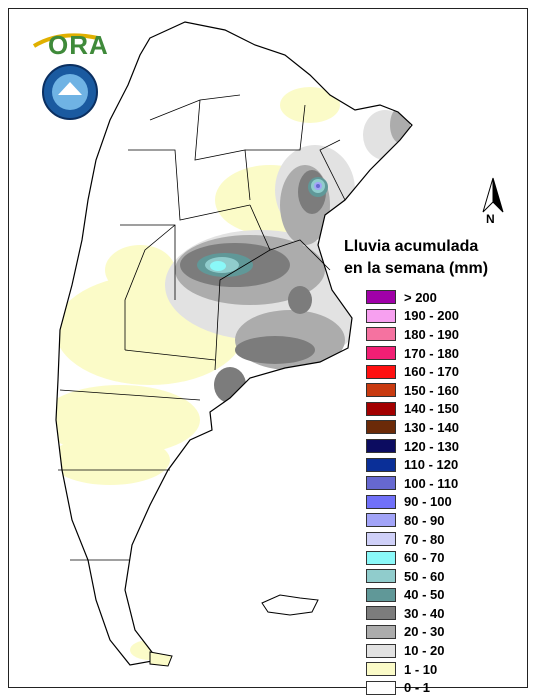 The width and height of the screenshot is (538, 697). What do you see at coordinates (490, 219) in the screenshot?
I see `north-label: N` at bounding box center [490, 219].